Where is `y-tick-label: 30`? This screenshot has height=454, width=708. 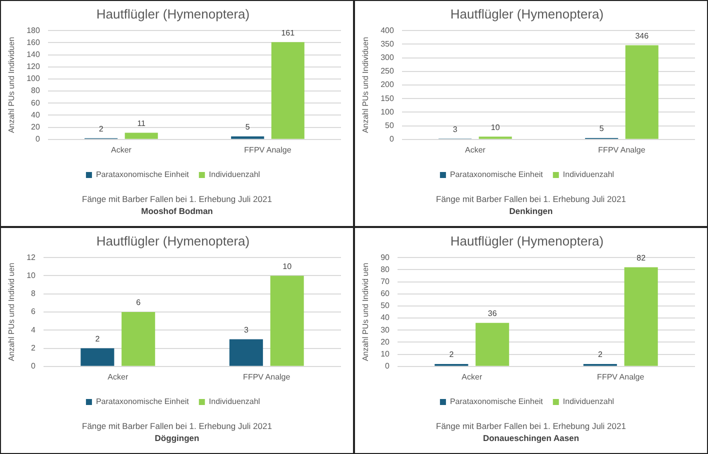 y-tick-label: 30 is located at coordinates (385, 329).